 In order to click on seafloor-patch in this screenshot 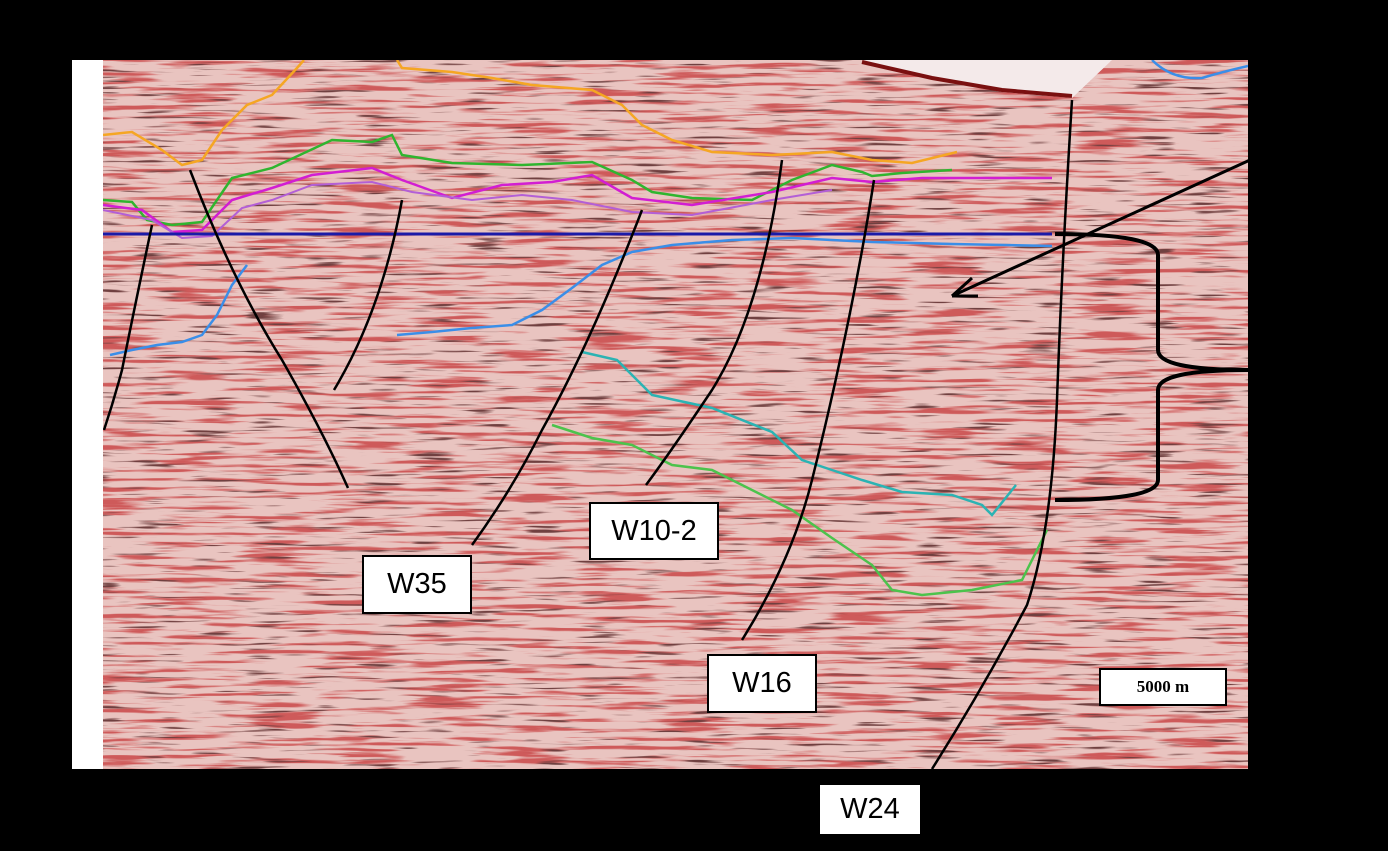, I will do `click(987, 79)`.